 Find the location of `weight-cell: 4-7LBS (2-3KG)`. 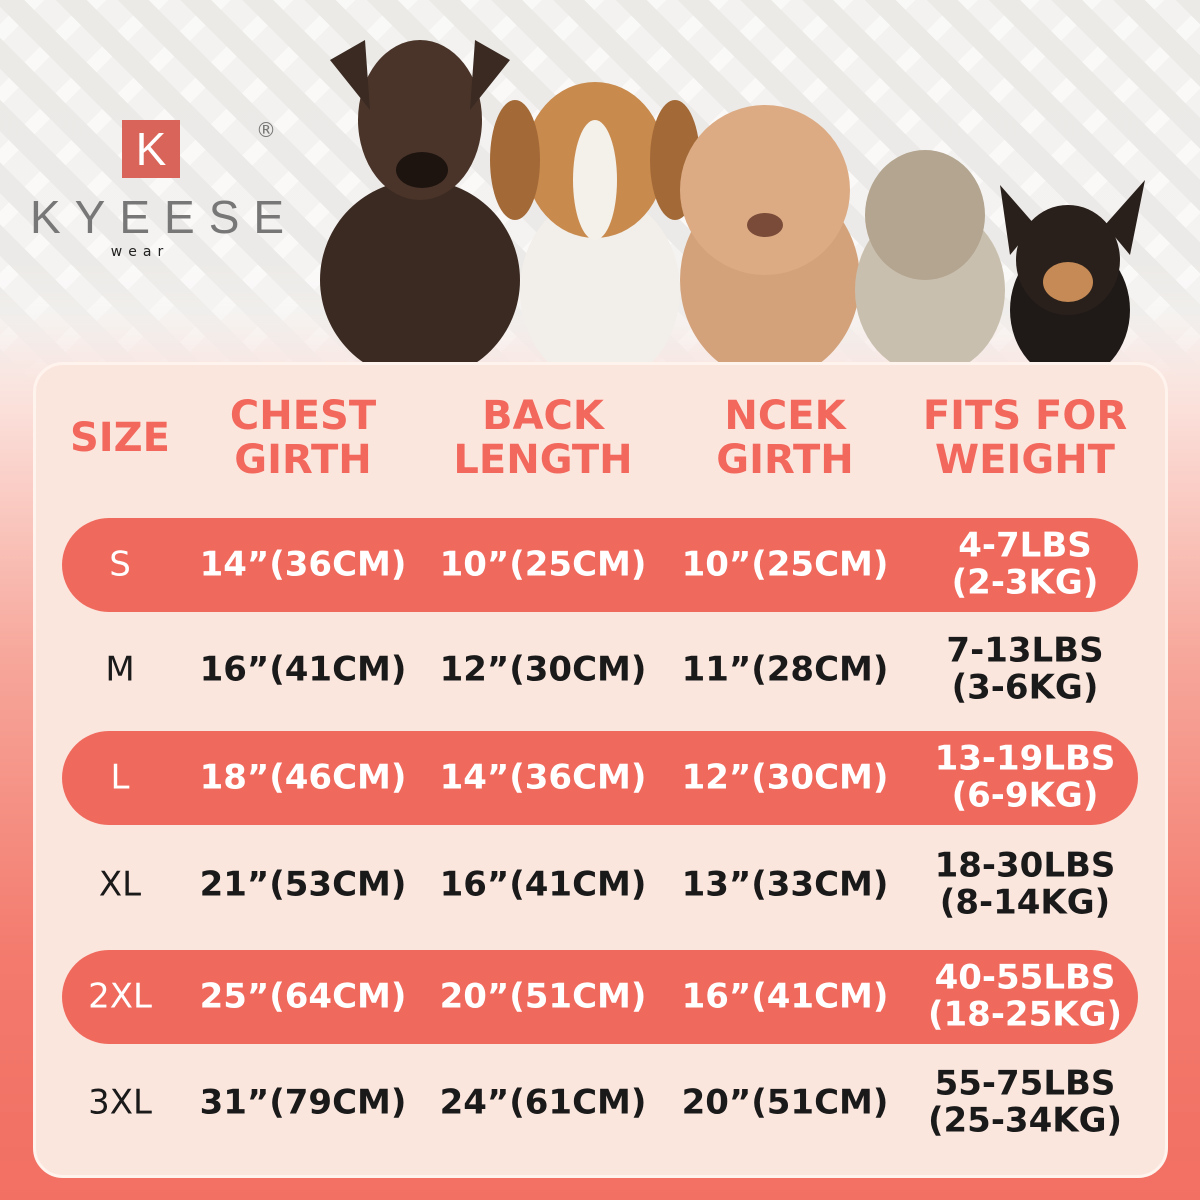

weight-cell: 4-7LBS (2-3KG) is located at coordinates (1025, 564).